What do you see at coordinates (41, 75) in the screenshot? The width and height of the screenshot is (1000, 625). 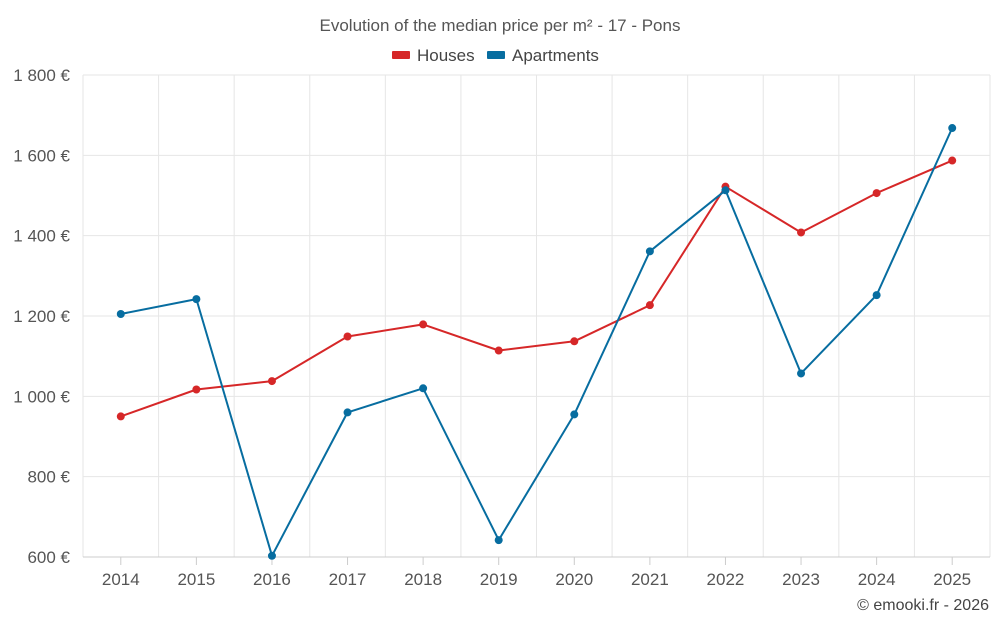 I see `y-tick-label: 1 800 €` at bounding box center [41, 75].